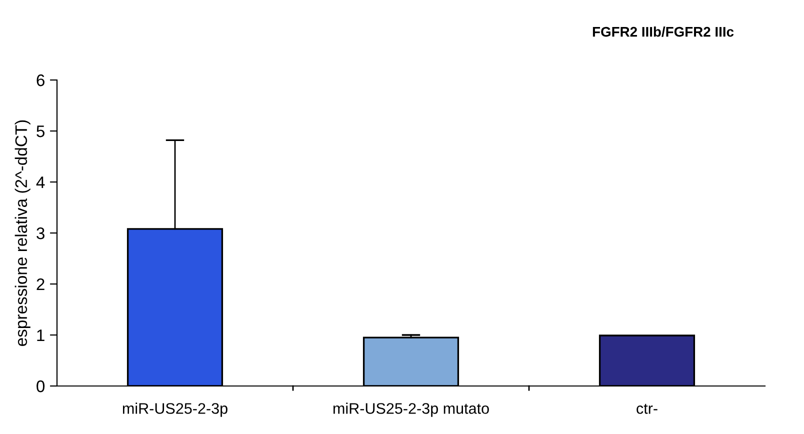  What do you see at coordinates (40, 132) in the screenshot?
I see `y-tick-label: 5` at bounding box center [40, 132].